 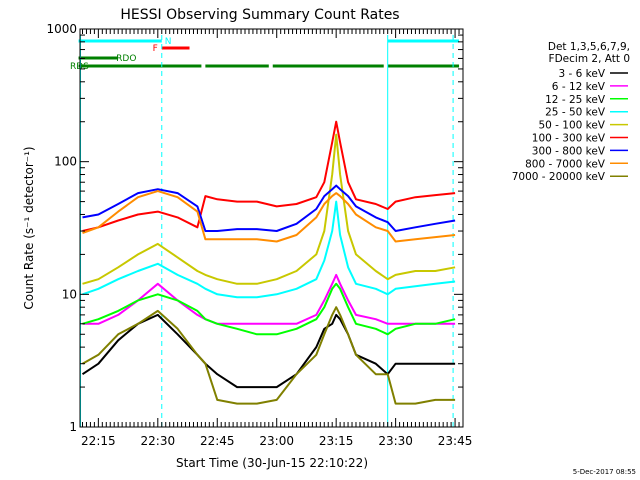 What do you see at coordinates (29, 227) in the screenshot?
I see `y-axis-label: Count Rate (s⁻¹ detector⁻¹)` at bounding box center [29, 227].